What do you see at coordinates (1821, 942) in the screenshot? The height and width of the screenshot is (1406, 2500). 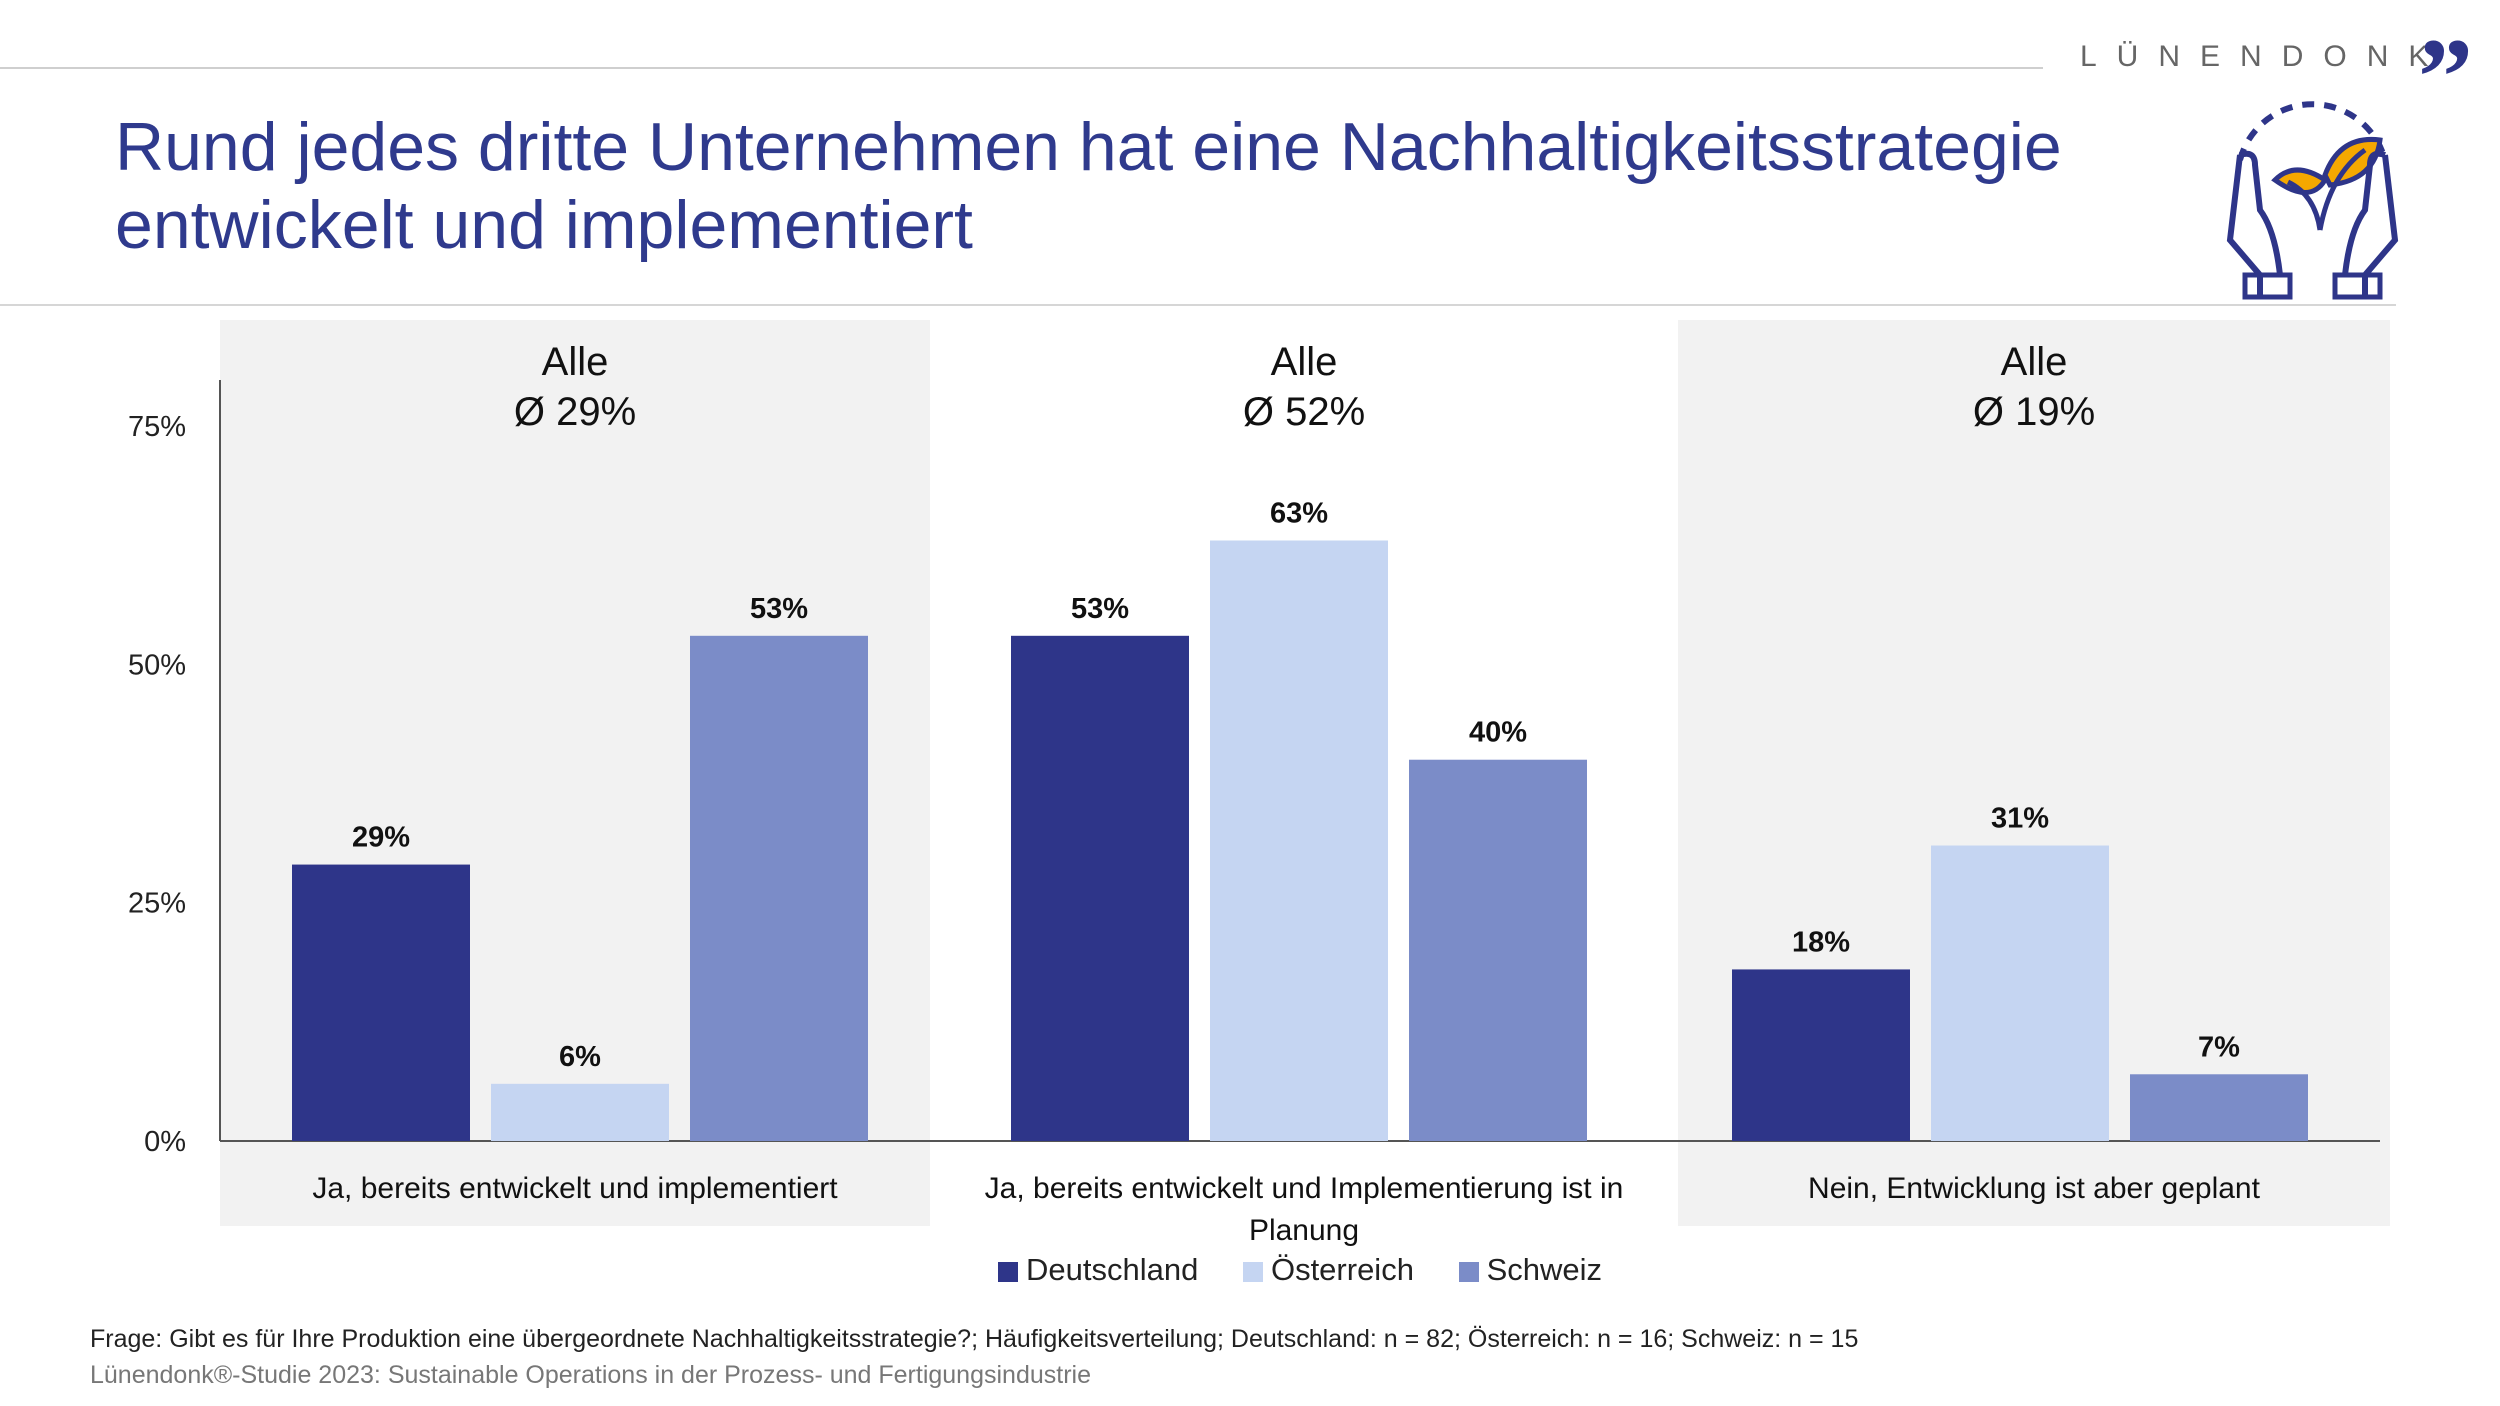 I see `data-label: 18%` at bounding box center [1821, 942].